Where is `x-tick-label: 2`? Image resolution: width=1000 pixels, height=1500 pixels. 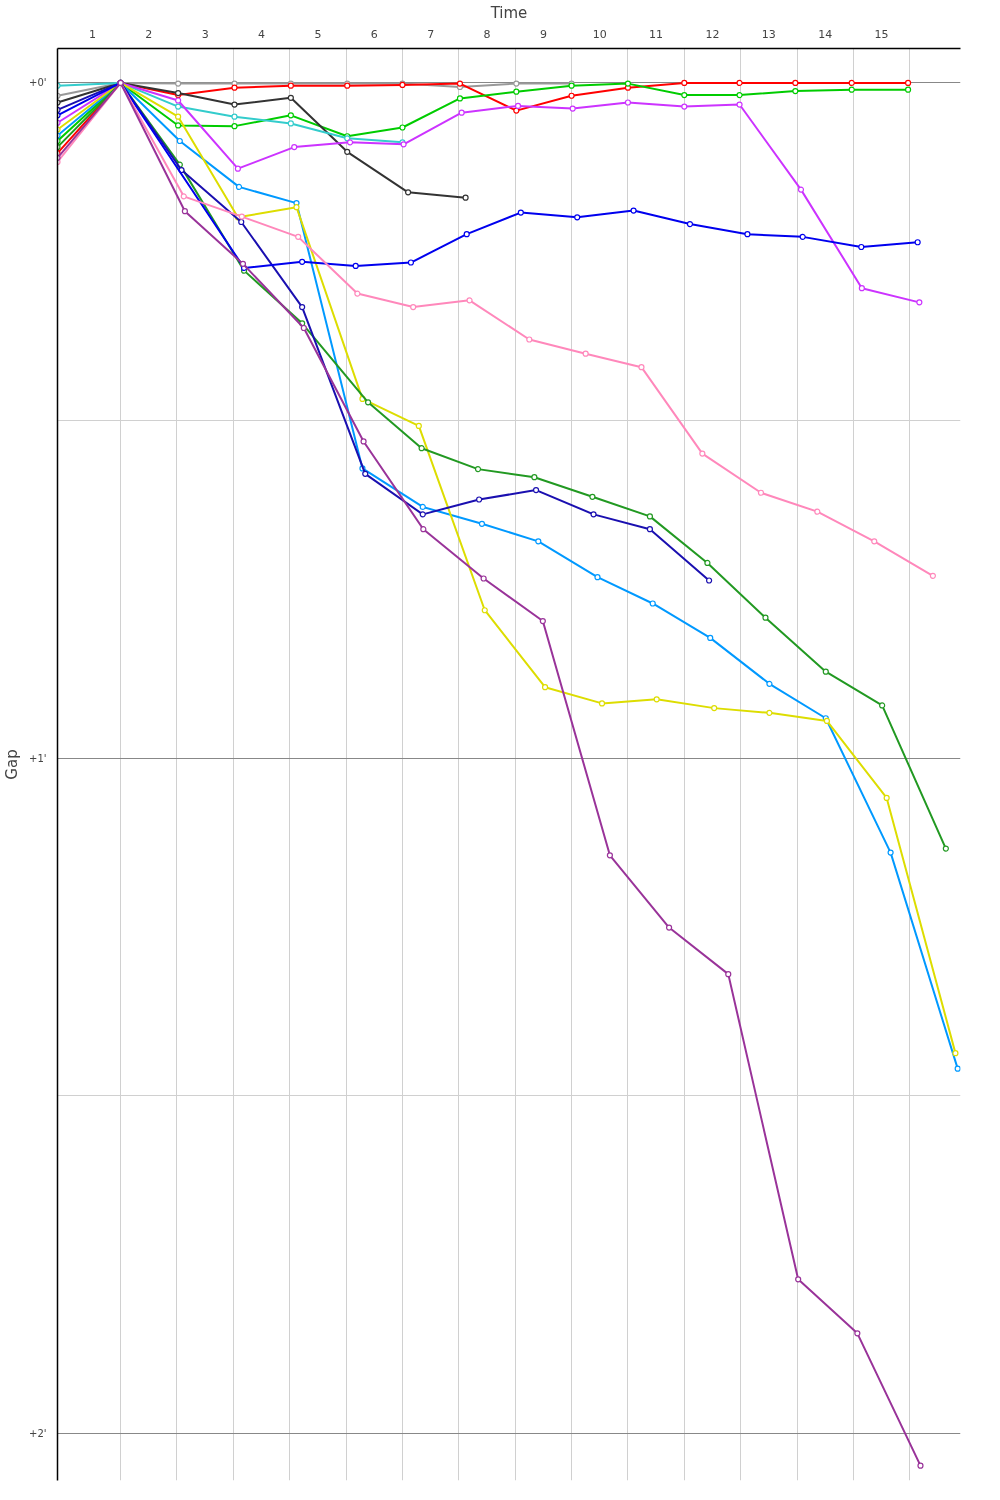 x-tick-label: 2 is located at coordinates (149, 34).